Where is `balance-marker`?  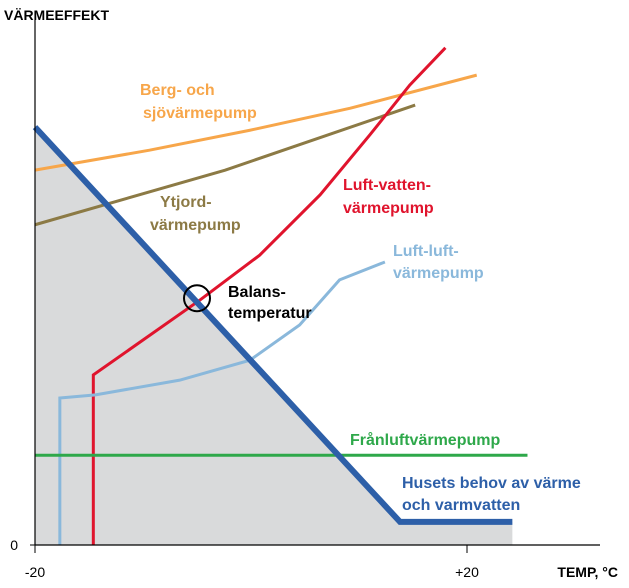
balance-marker is located at coordinates (197, 298).